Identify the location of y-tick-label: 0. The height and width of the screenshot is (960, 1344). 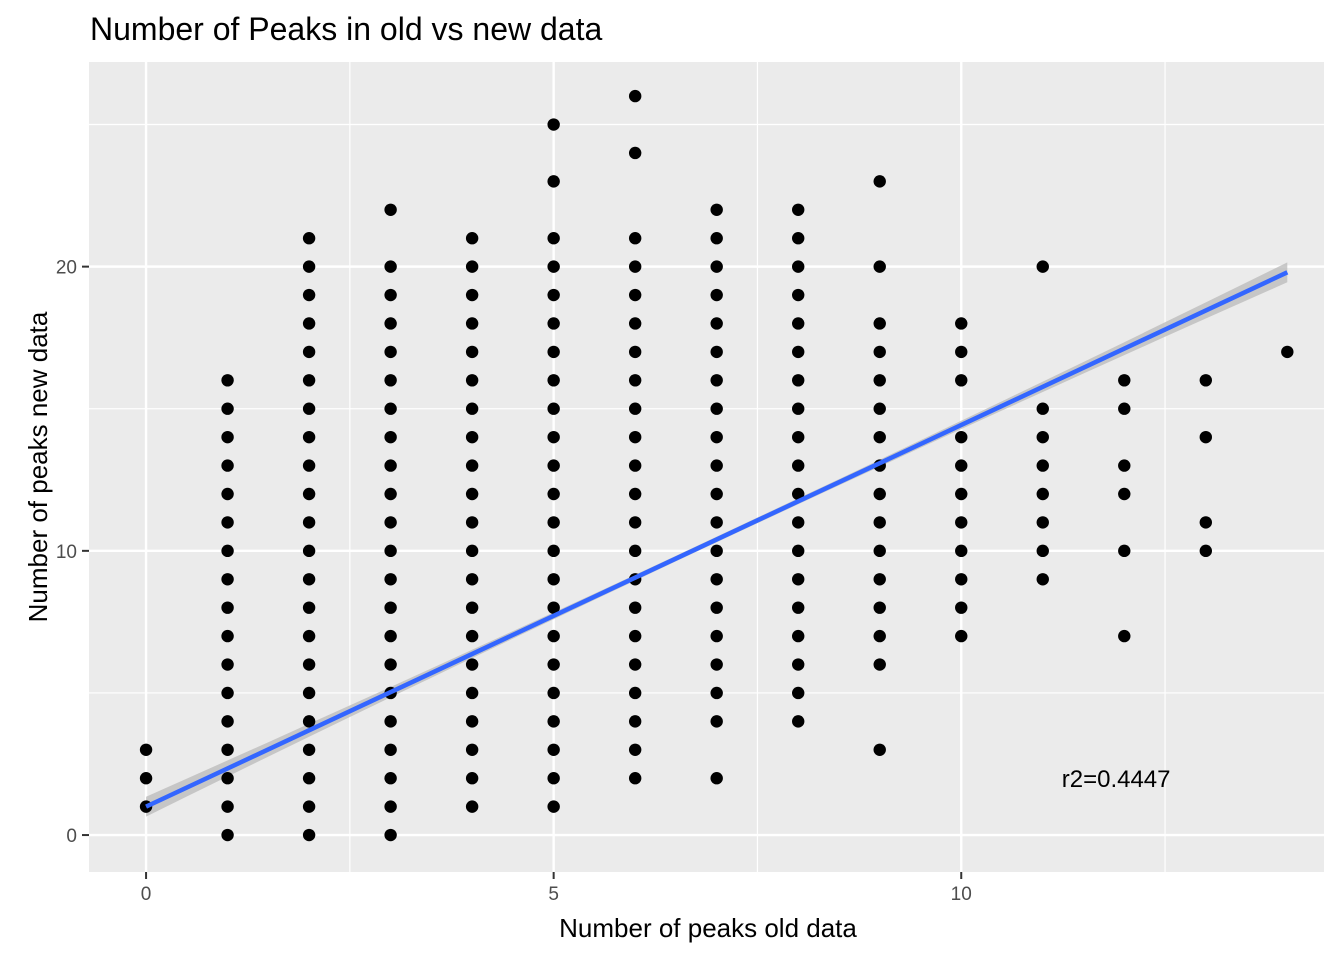
(71, 836).